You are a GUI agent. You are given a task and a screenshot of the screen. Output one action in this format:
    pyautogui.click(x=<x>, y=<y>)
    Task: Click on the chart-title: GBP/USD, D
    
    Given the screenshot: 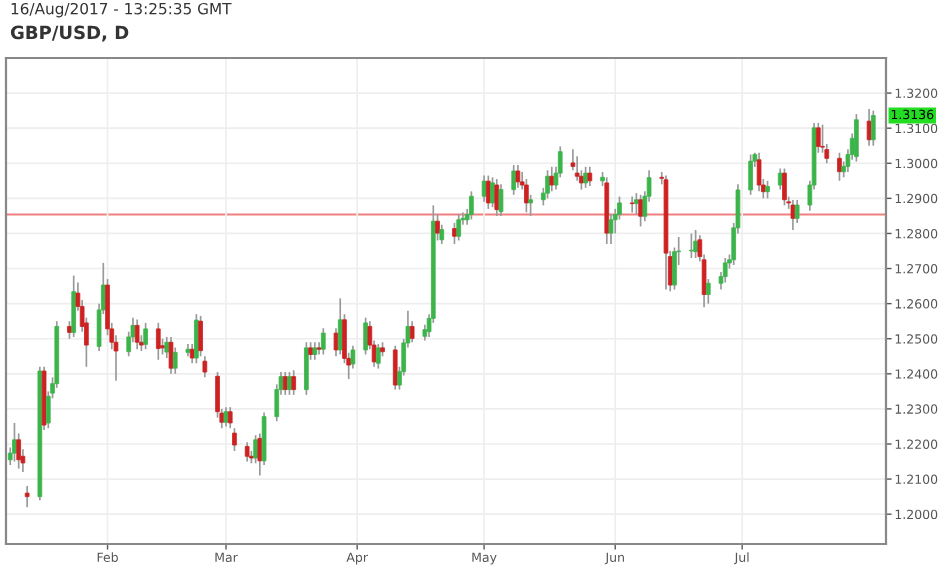 What is the action you would take?
    pyautogui.click(x=69, y=33)
    